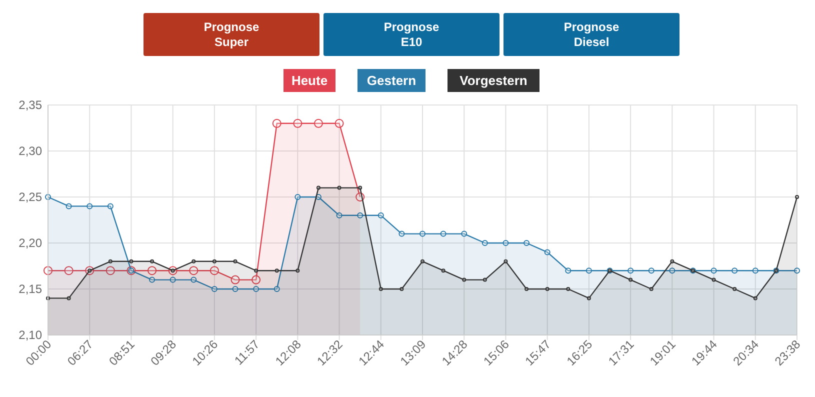 This screenshot has height=397, width=815. What do you see at coordinates (30, 151) in the screenshot?
I see `y-tick-label: 2,30` at bounding box center [30, 151].